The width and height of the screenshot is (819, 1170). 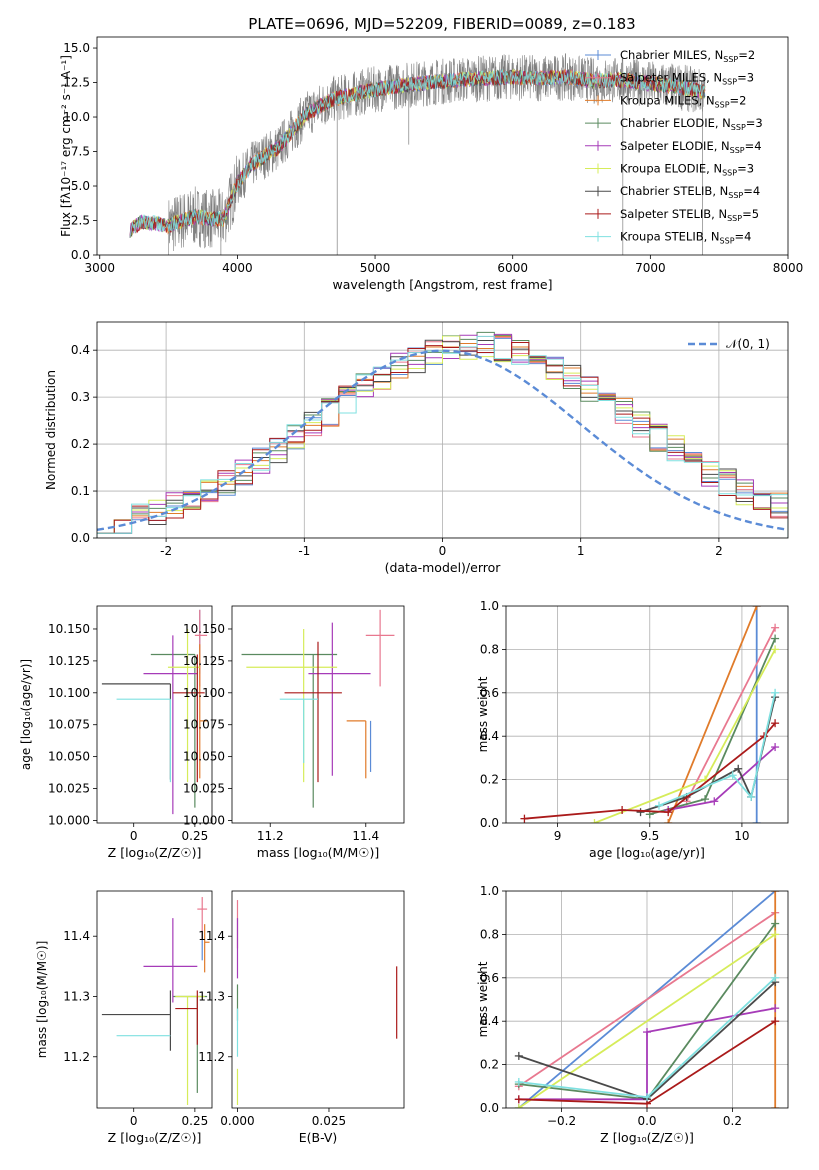 What do you see at coordinates (687, 79) in the screenshot?
I see `legend-entry: Salpeter MILES, NSSP=3` at bounding box center [687, 79].